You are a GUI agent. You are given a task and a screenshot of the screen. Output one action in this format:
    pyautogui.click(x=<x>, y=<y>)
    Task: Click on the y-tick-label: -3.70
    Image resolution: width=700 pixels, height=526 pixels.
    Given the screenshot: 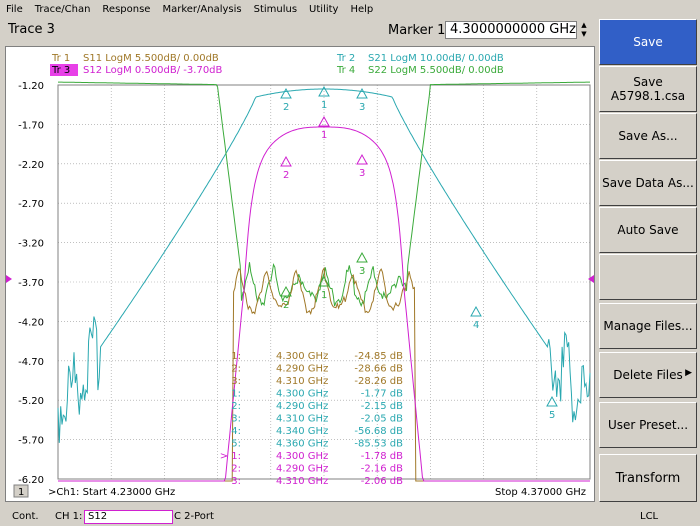 What is the action you would take?
    pyautogui.click(x=31, y=283)
    